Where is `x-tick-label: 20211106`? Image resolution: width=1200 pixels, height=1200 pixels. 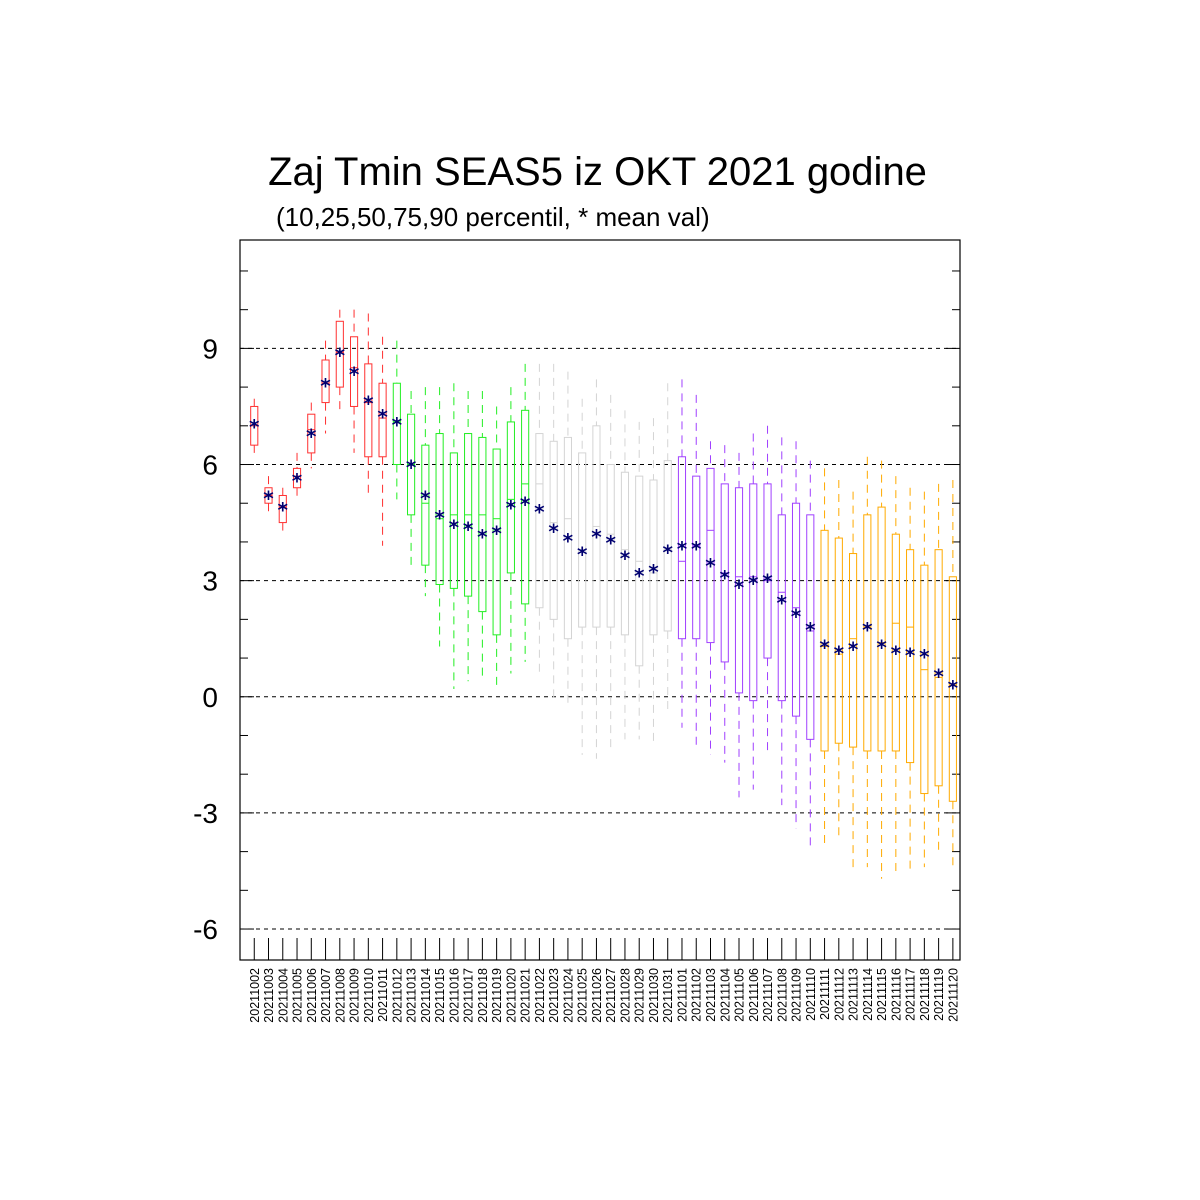 x-tick-label: 20211106 is located at coordinates (754, 995).